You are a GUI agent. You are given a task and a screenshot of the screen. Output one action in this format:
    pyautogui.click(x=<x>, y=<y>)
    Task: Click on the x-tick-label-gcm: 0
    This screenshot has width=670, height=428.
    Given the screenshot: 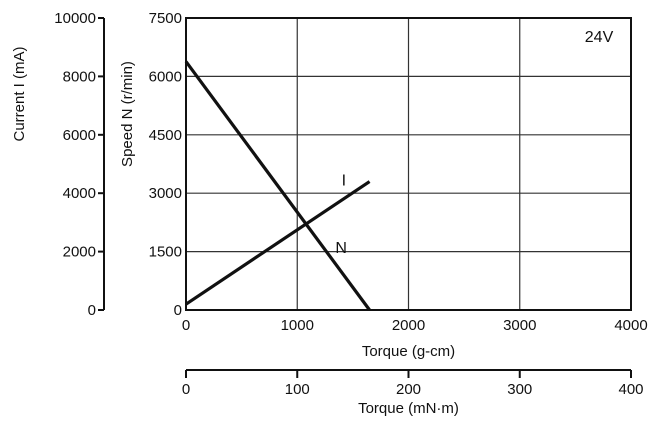 What is the action you would take?
    pyautogui.click(x=186, y=325)
    